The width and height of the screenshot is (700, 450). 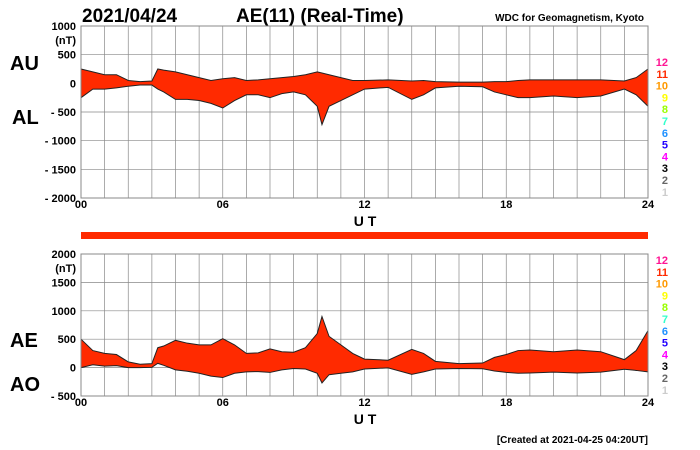 I want to click on al-label: AL, so click(x=25, y=118).